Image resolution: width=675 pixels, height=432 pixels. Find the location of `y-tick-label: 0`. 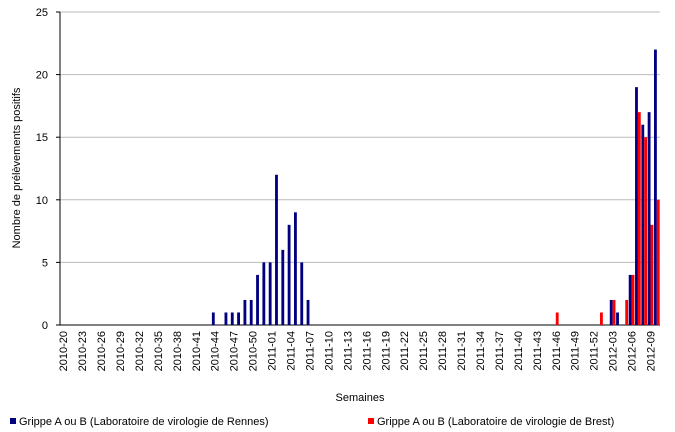

y-tick-label: 0 is located at coordinates (45, 326).